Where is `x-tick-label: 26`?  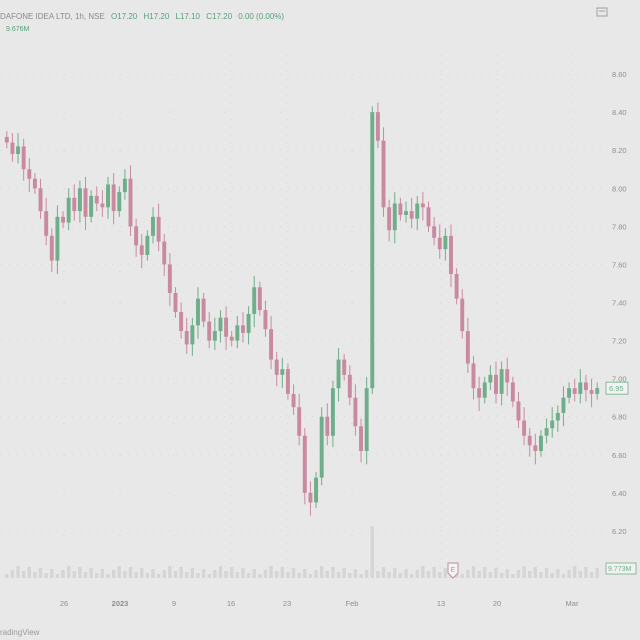 x-tick-label: 26 is located at coordinates (64, 603).